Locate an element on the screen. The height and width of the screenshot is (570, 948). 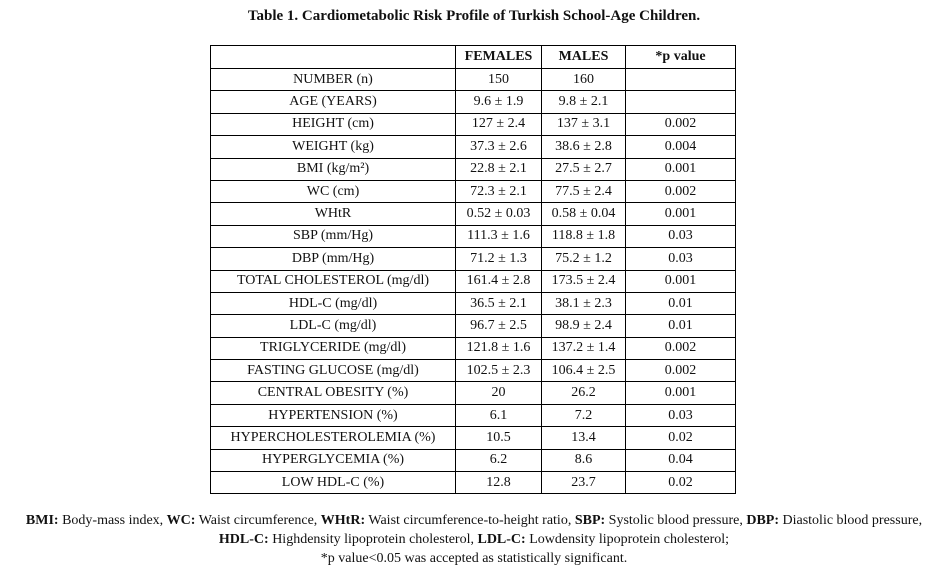
table-cell-row-label: TRIGLYCERIDE (mg/dl) is located at coordinates (333, 348).